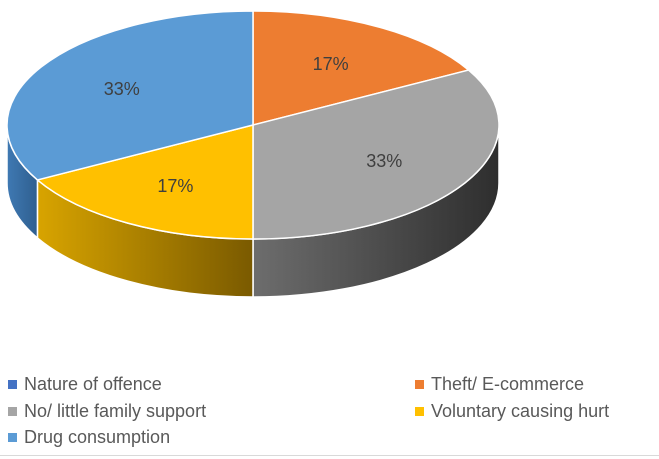  I want to click on pie-value-labels: 17% 33% 17% 33%, so click(253, 125).